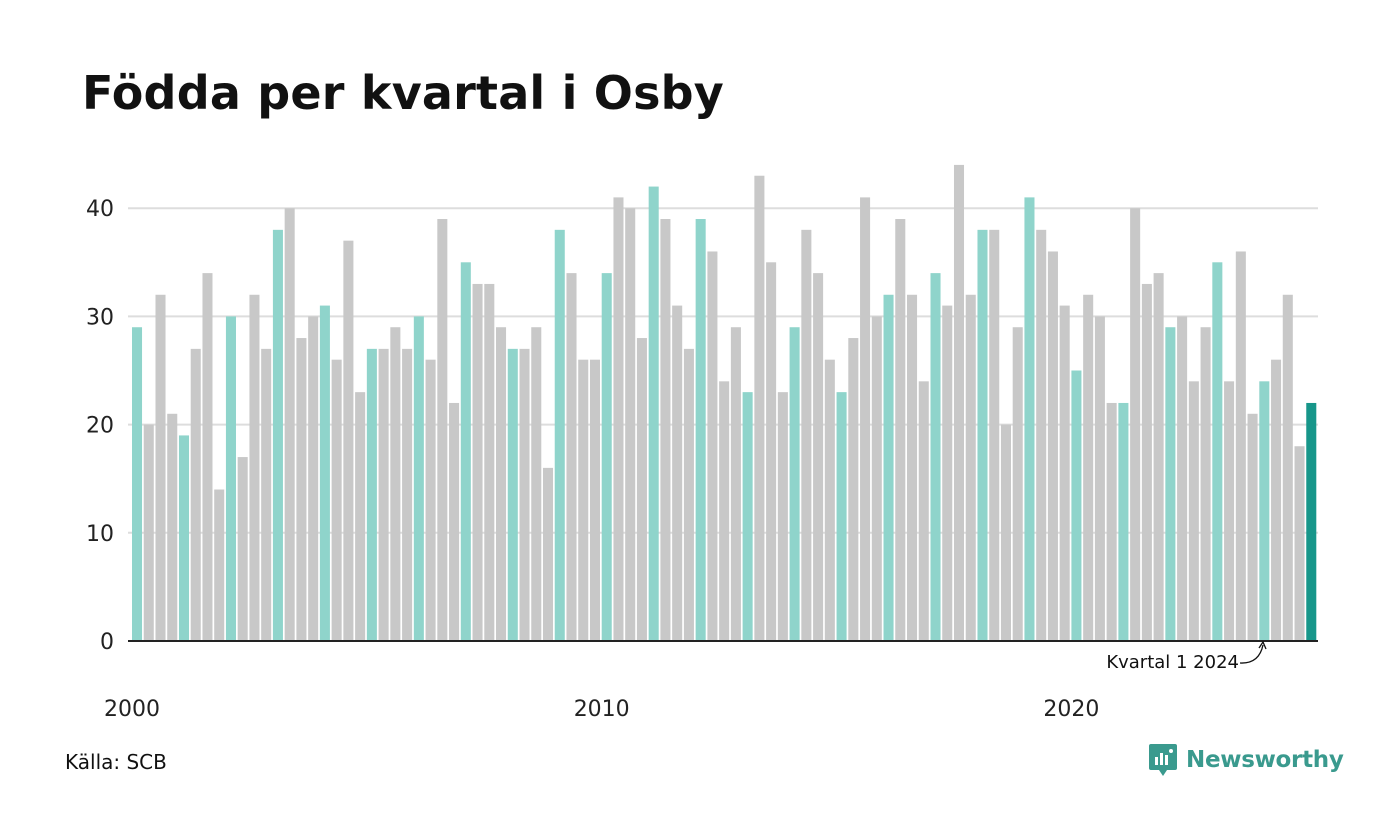  Describe the element at coordinates (1071, 709) in the screenshot. I see `x-tick-label: 2020` at that location.